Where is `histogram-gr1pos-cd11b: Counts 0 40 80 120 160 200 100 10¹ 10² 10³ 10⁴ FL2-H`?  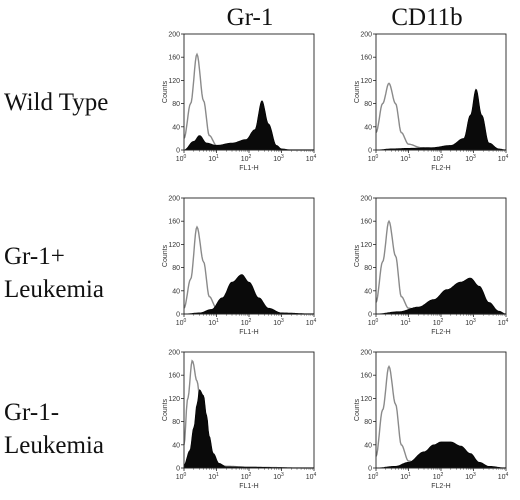 histogram-gr1pos-cd11b: Counts 0 40 80 120 160 200 100 10¹ 10² 10³ 10⁴ FL2-H is located at coordinates (431, 266).